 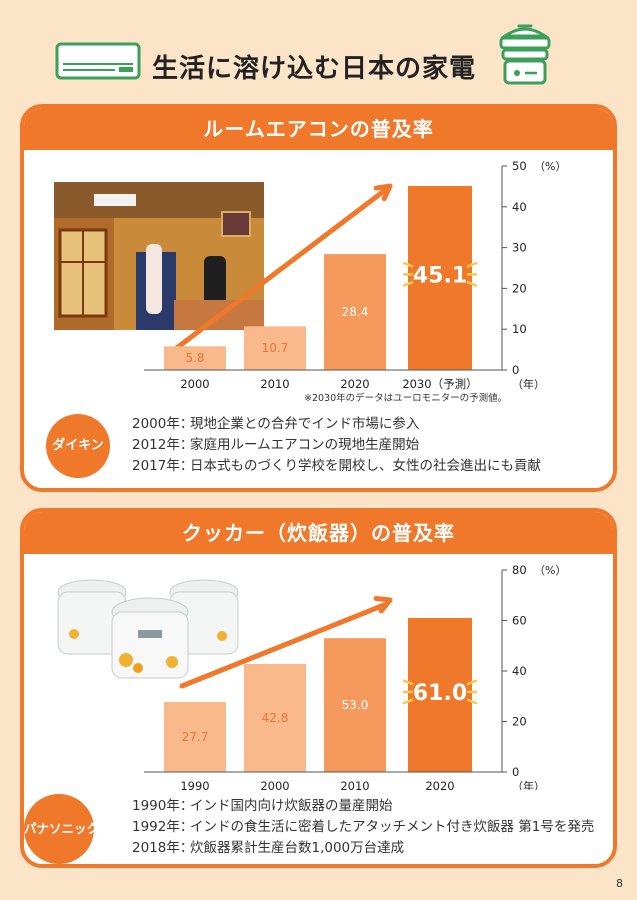 What do you see at coordinates (314, 69) in the screenshot?
I see `page-title: 生活に溶け込む日本の家電` at bounding box center [314, 69].